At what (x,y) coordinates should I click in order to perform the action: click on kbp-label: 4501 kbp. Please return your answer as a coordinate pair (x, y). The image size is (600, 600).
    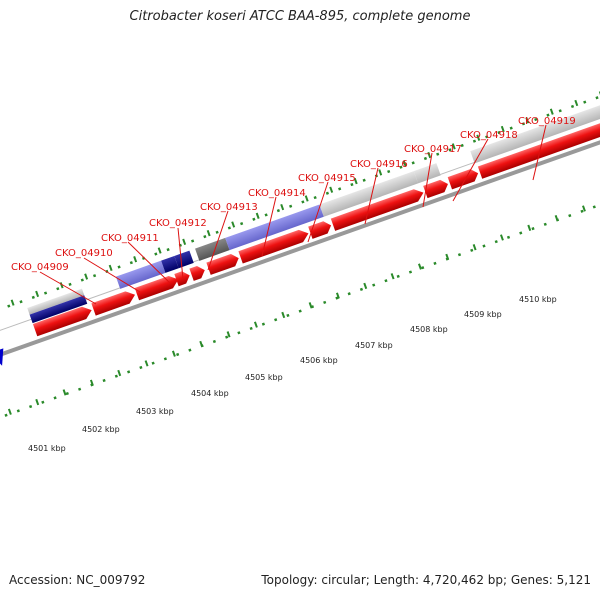
    Looking at the image, I should click on (47, 448).